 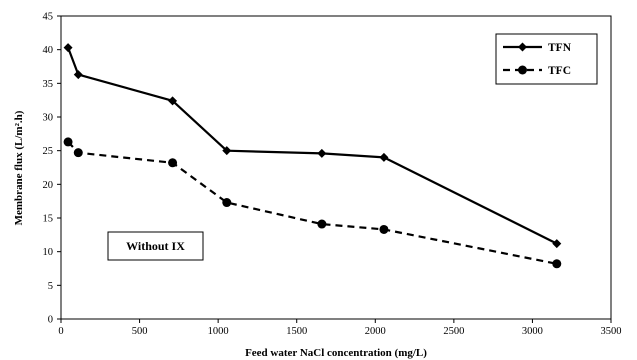 I want to click on legend: TFN TFC, so click(x=546, y=59).